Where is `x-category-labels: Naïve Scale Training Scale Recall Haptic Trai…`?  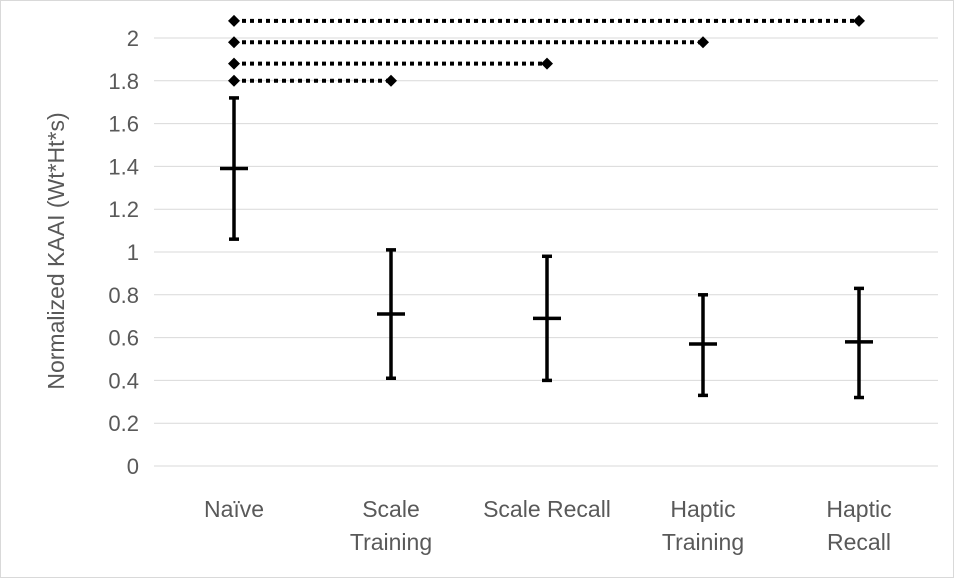
x-category-labels: Naïve Scale Training Scale Recall Haptic Trai… is located at coordinates (548, 525).